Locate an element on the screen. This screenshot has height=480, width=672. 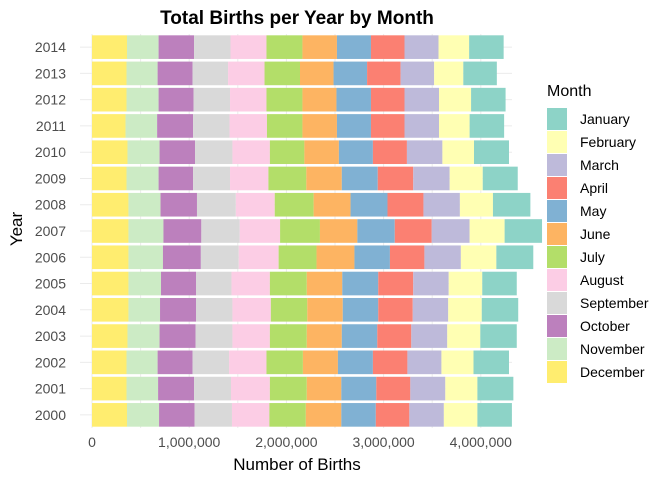
bar-2006-february is located at coordinates (478, 257).